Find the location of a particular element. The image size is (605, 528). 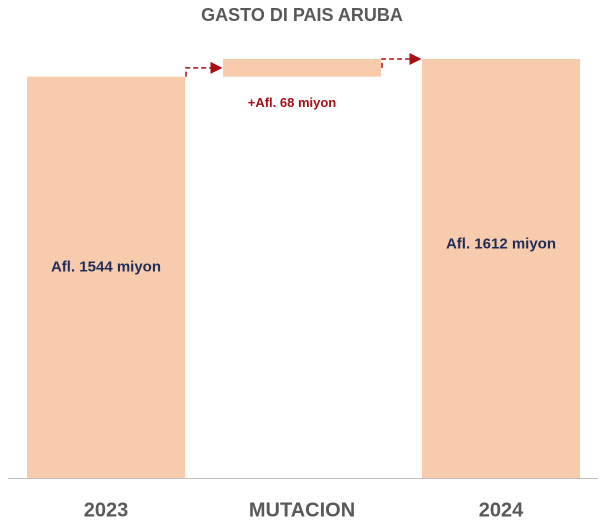

data-label: +Afl. 68 miyon is located at coordinates (292, 102).